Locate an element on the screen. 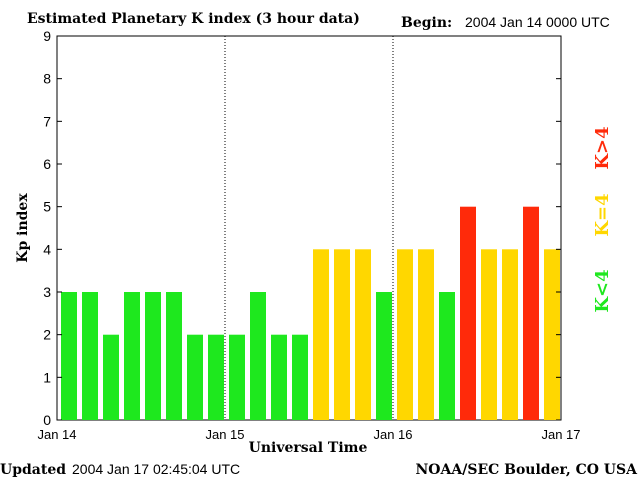  y-tick-label: 2 is located at coordinates (47, 335).